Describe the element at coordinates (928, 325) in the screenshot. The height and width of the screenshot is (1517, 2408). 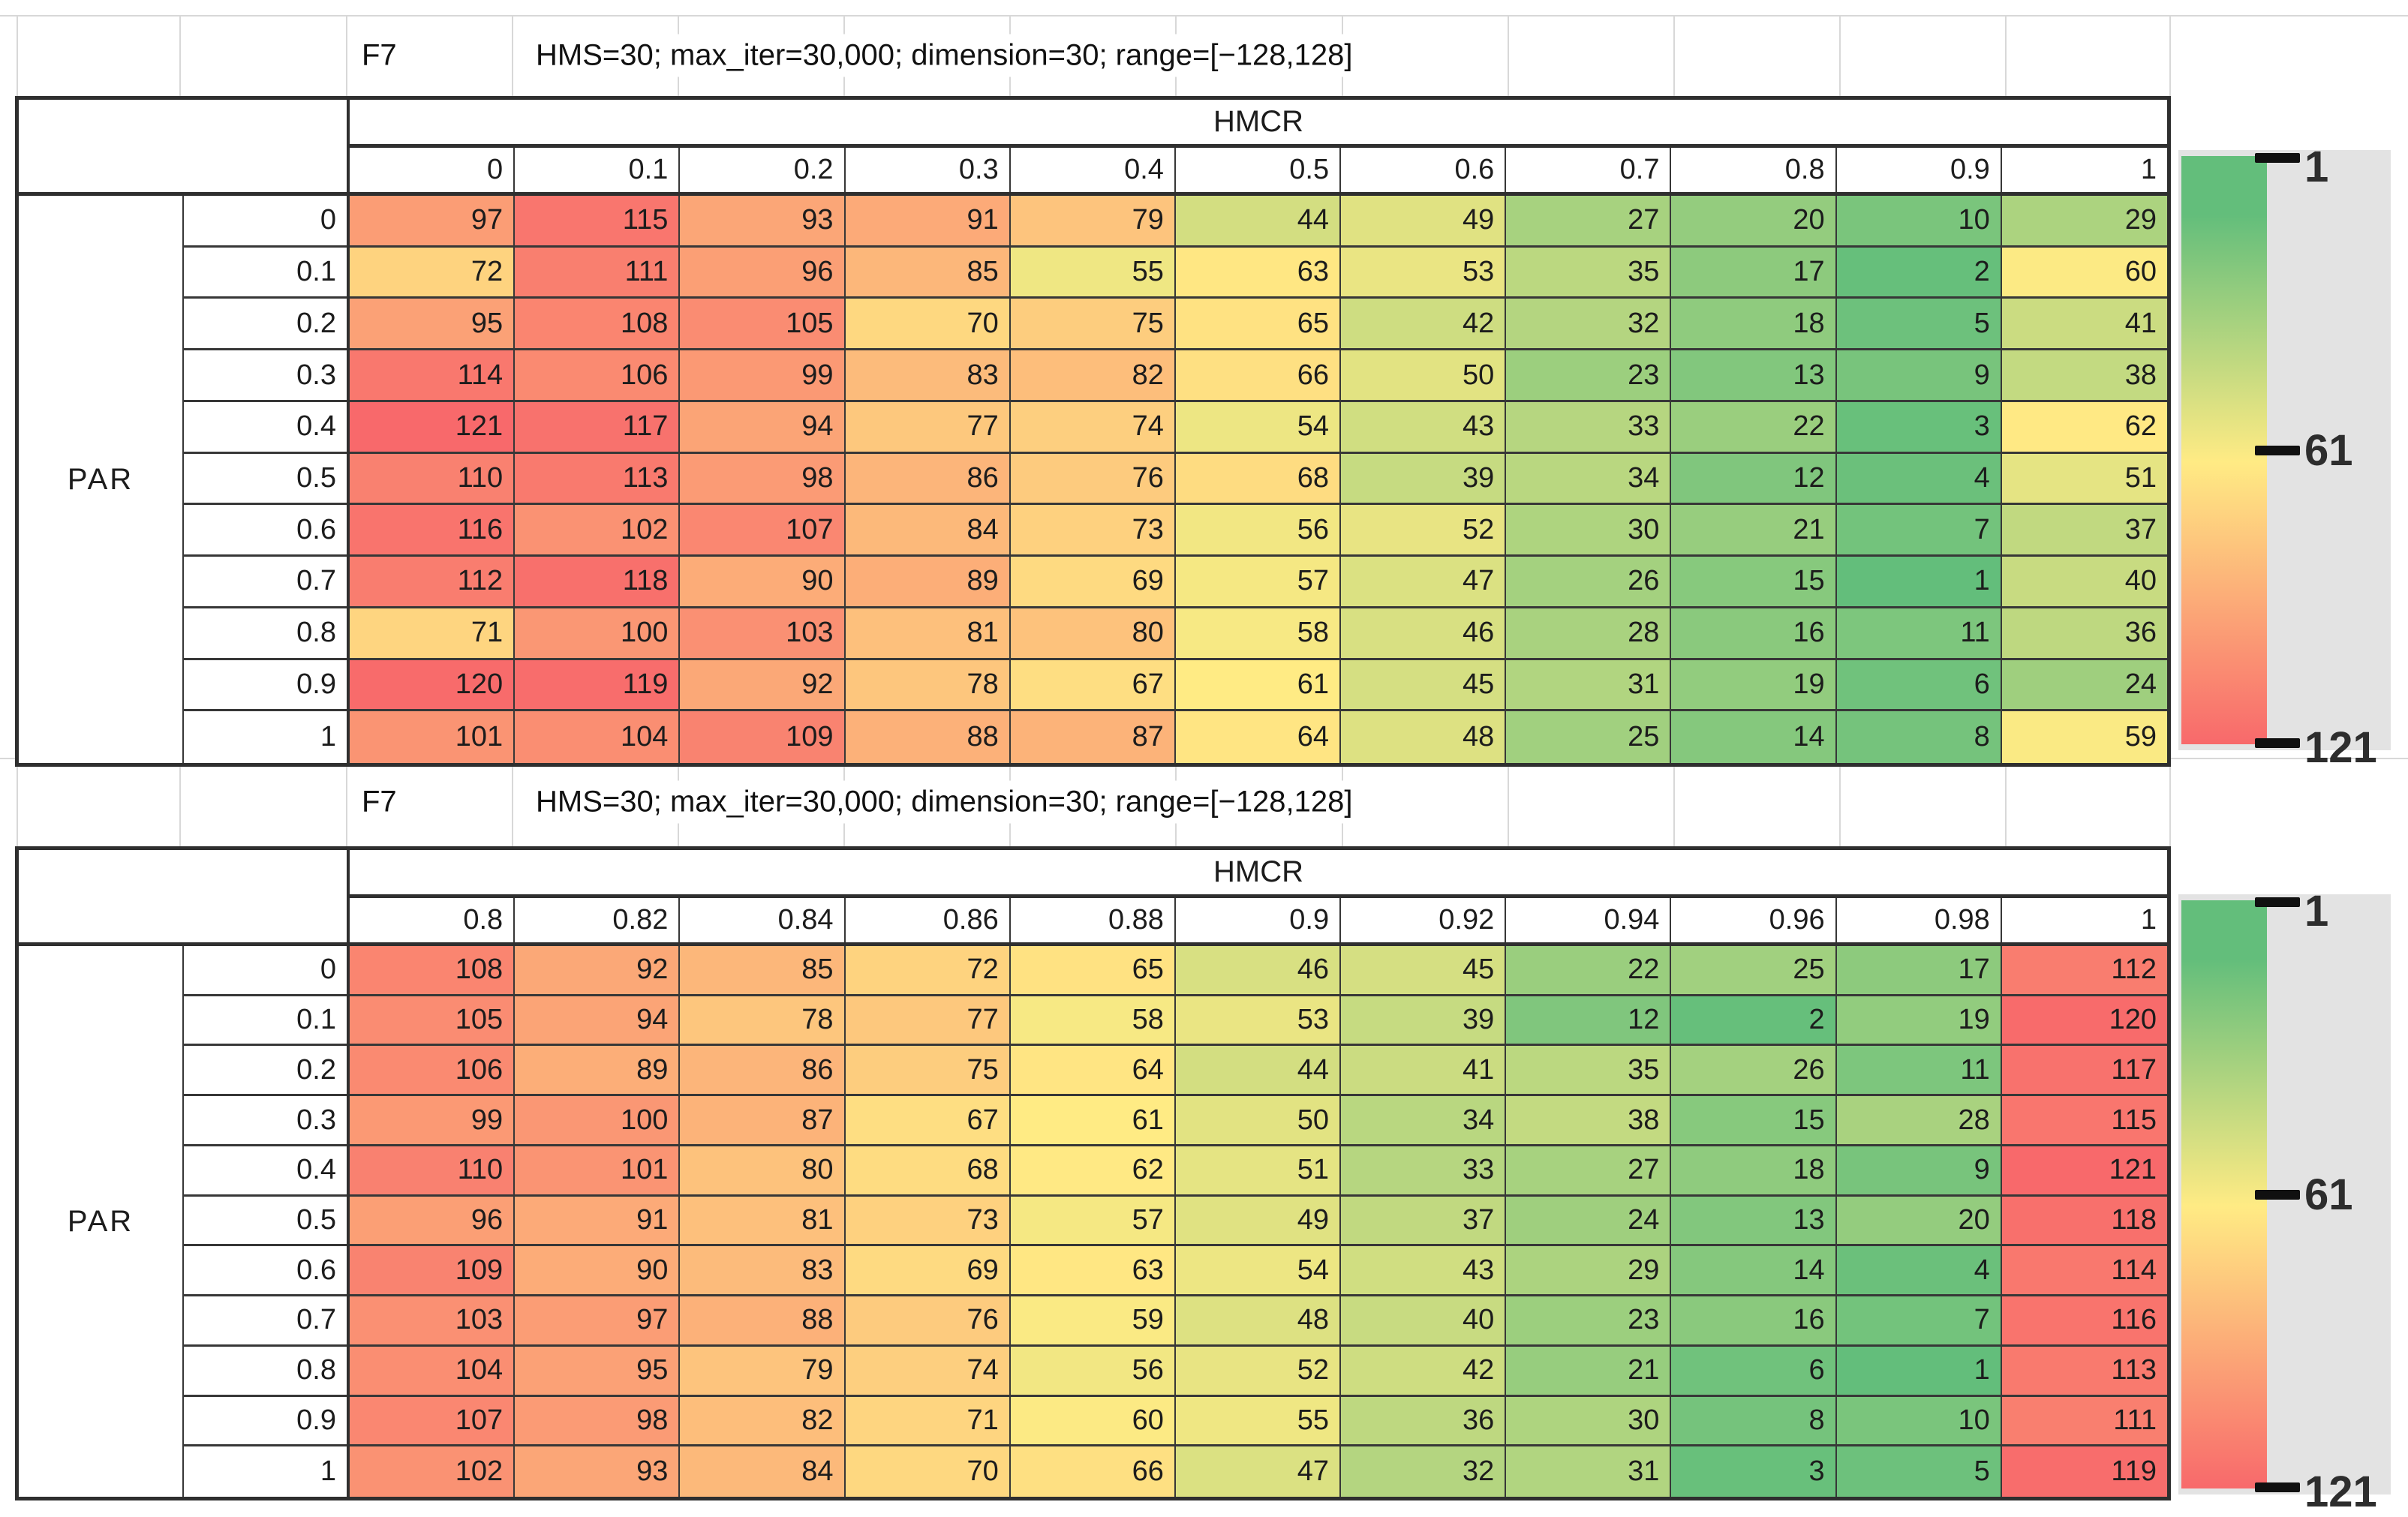
I see `heatmap-cell: 70` at that location.